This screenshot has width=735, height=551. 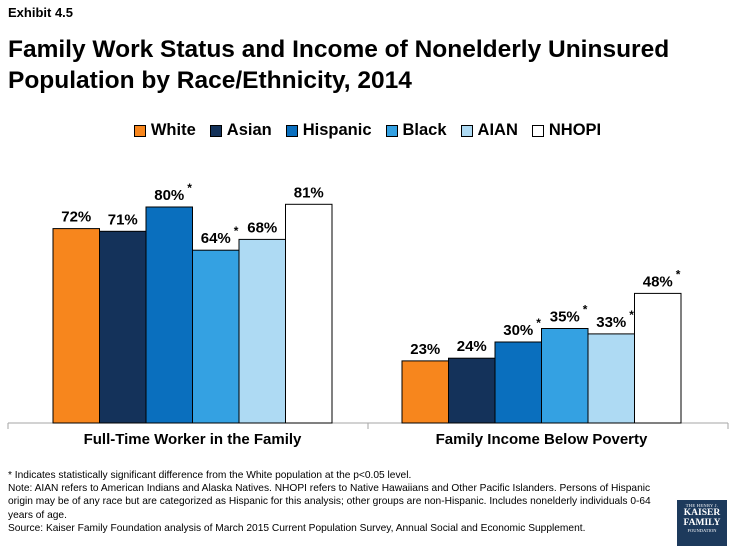 I want to click on legend-label-black: Black, so click(x=424, y=130).